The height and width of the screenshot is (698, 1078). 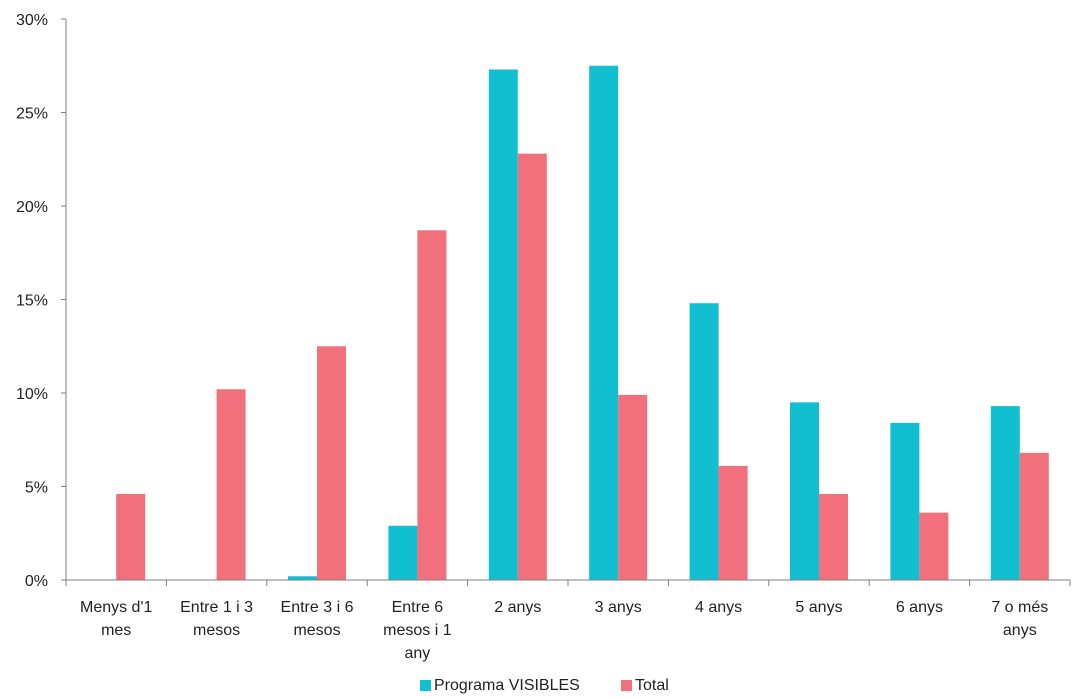 What do you see at coordinates (317, 619) in the screenshot?
I see `x-tick-label: Entre 3 i 6 mesos` at bounding box center [317, 619].